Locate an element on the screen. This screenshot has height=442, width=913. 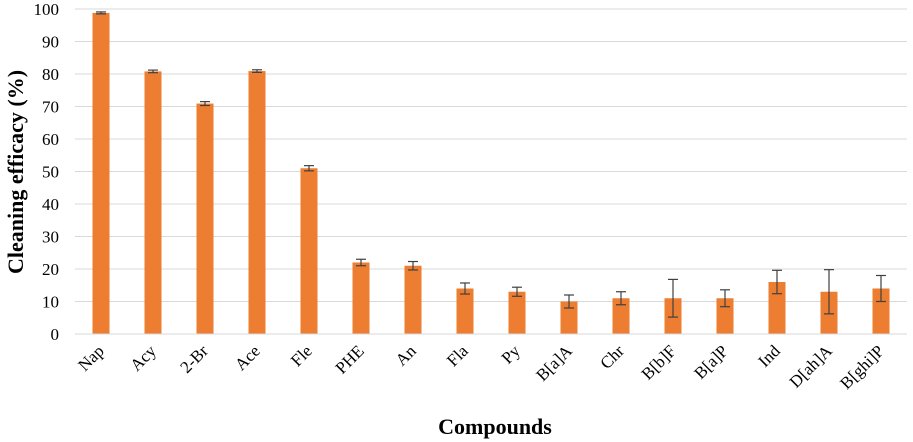
x-tick-label: Py is located at coordinates (511, 354).